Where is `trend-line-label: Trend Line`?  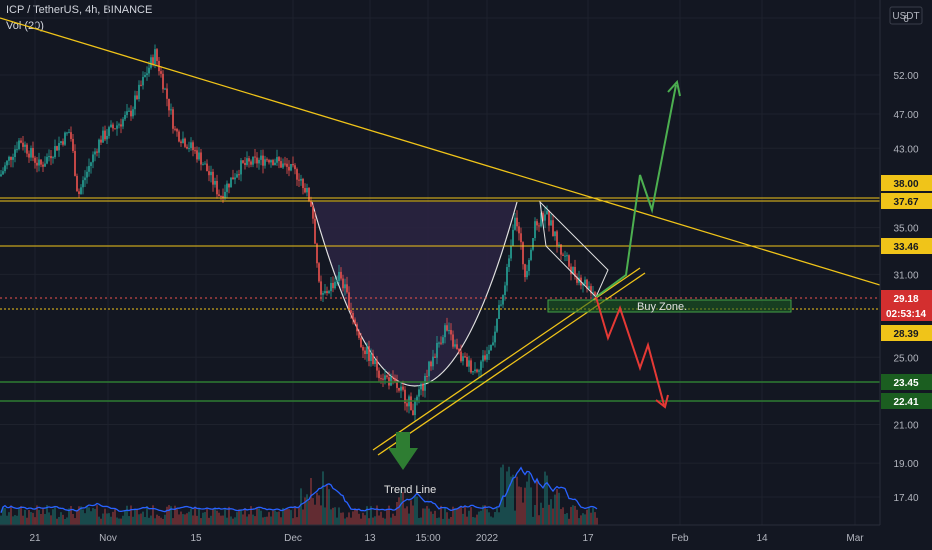 trend-line-label: Trend Line is located at coordinates (410, 490).